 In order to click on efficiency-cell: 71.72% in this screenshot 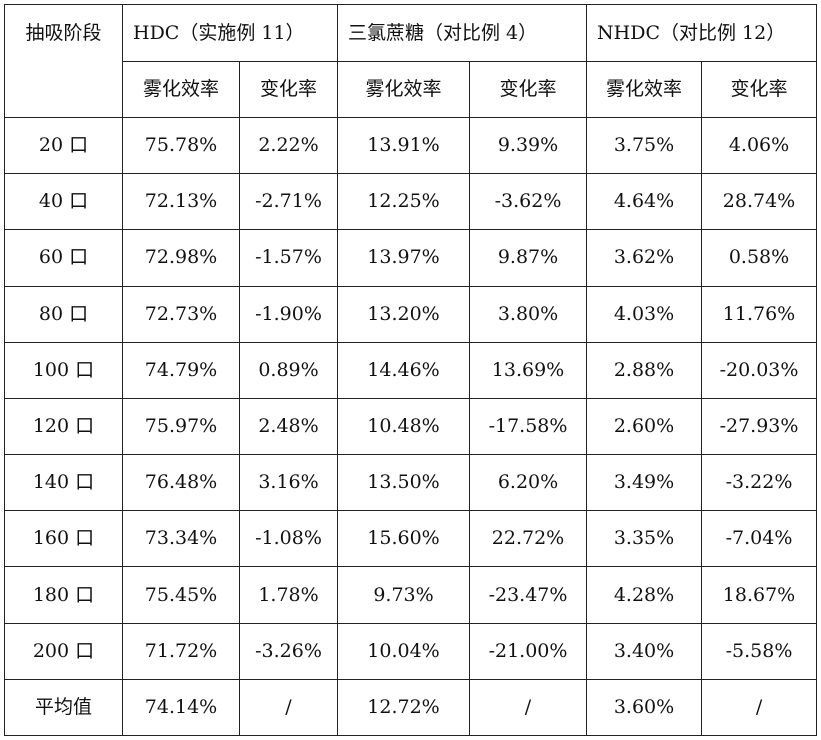, I will do `click(181, 651)`.